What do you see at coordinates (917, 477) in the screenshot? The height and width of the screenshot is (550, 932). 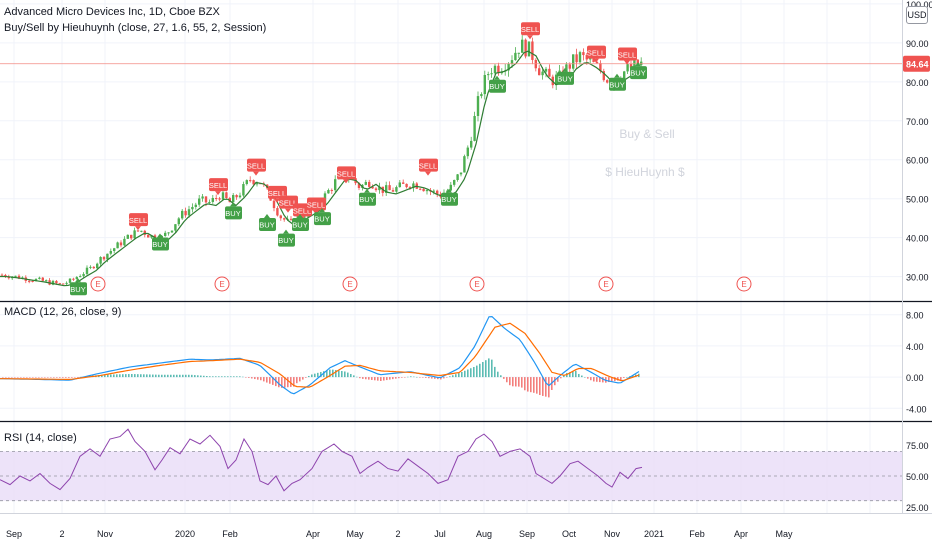 I see `rsi-axis-tick: 50.00` at bounding box center [917, 477].